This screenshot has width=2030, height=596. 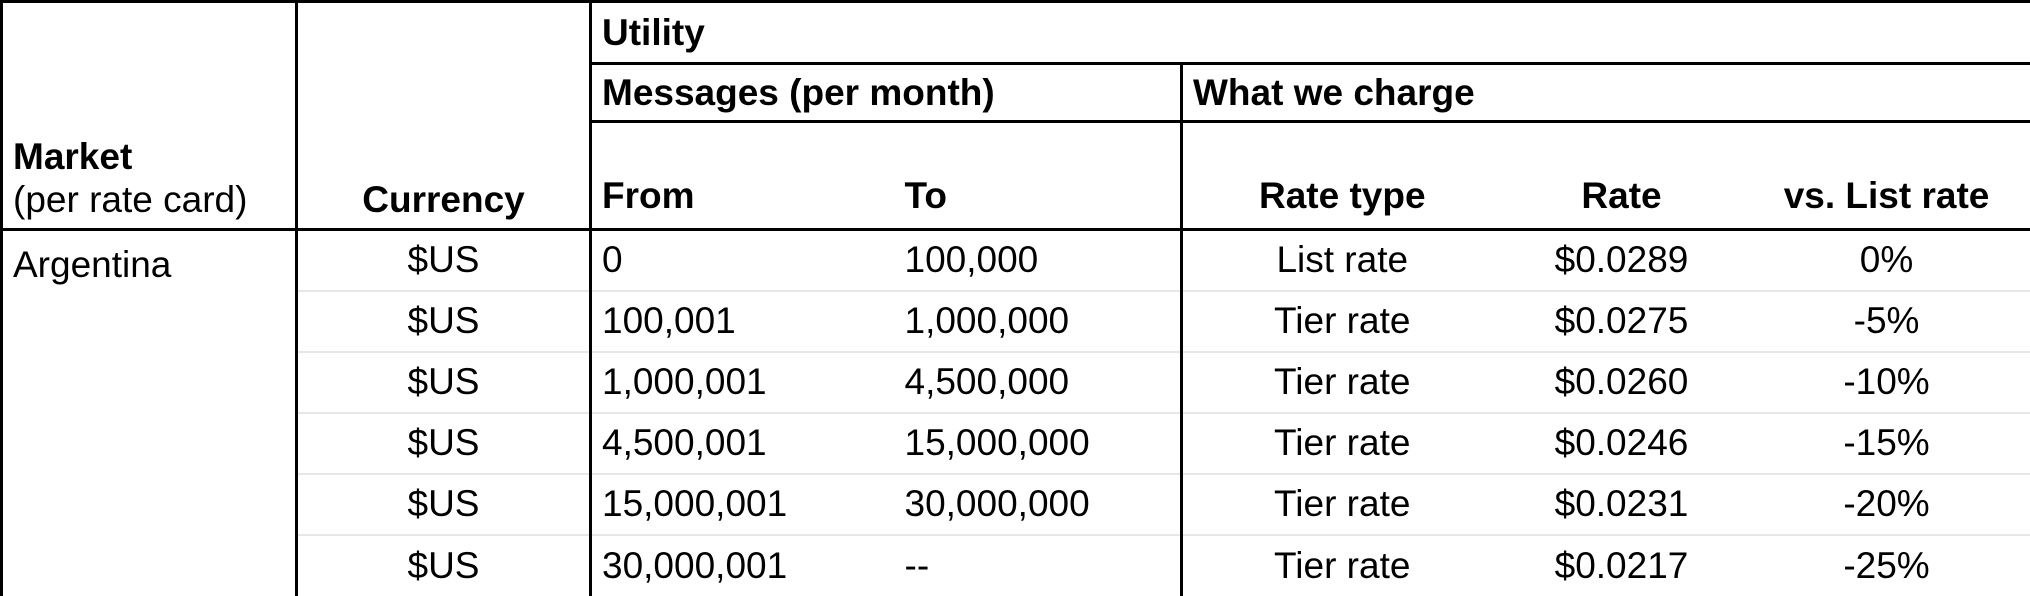 I want to click on cell-from: 100,001, so click(x=742, y=320).